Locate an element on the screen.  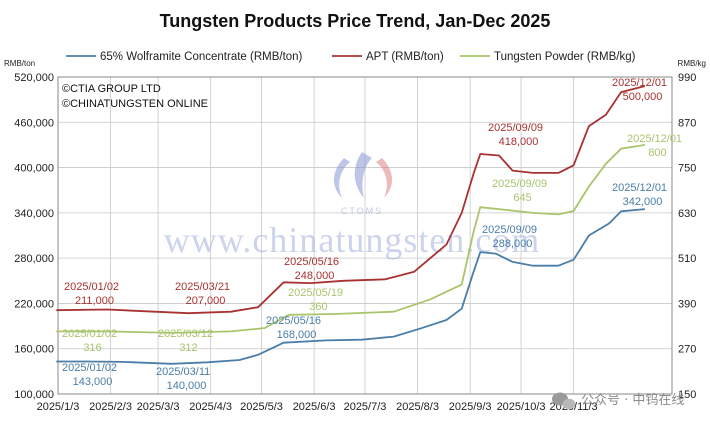
annotation-value: 211,000 is located at coordinates (94, 301).